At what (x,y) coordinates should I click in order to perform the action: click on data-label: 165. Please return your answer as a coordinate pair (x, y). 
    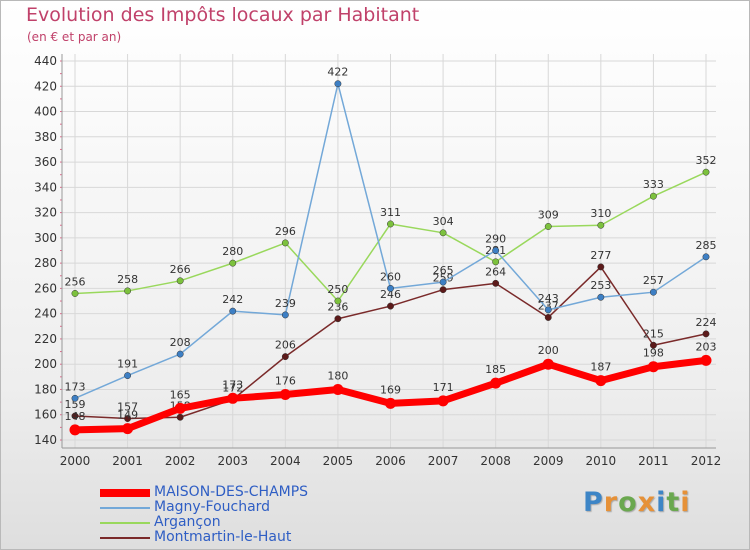
    Looking at the image, I should click on (180, 394).